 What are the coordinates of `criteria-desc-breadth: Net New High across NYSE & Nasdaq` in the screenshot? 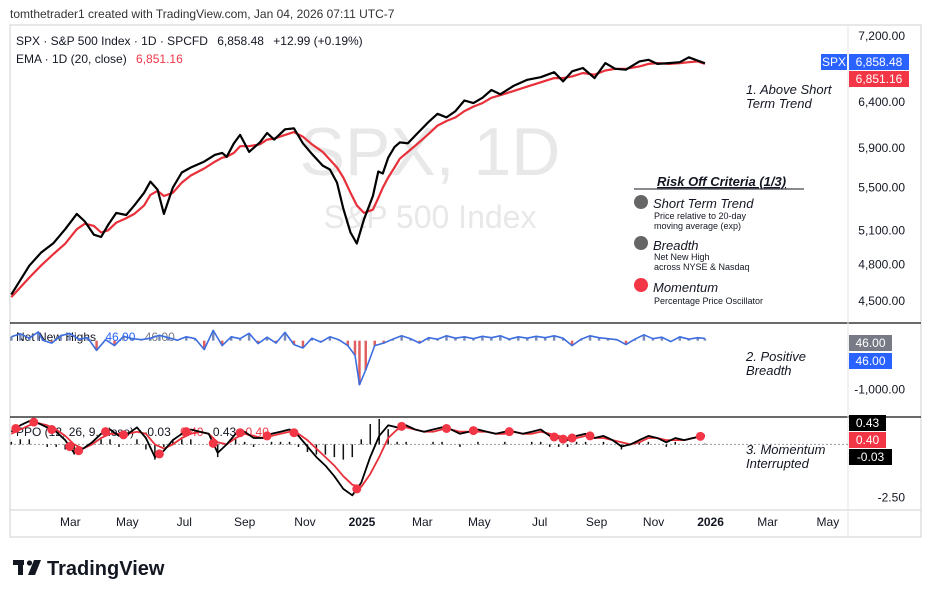 It's located at (702, 262).